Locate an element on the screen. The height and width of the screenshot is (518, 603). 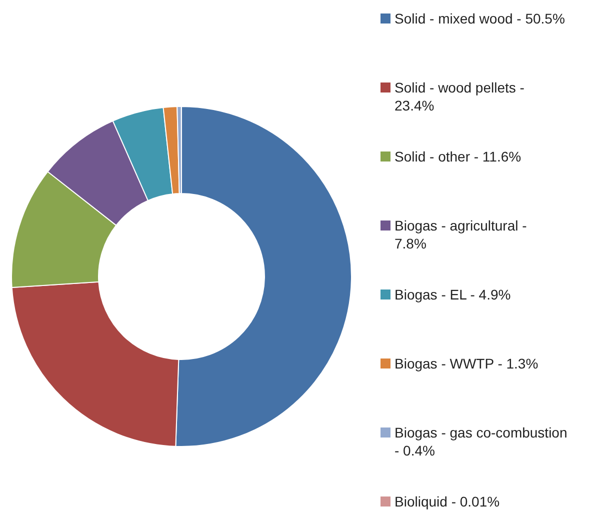
legend-label: Bioliquid - 0.01% is located at coordinates (447, 502).